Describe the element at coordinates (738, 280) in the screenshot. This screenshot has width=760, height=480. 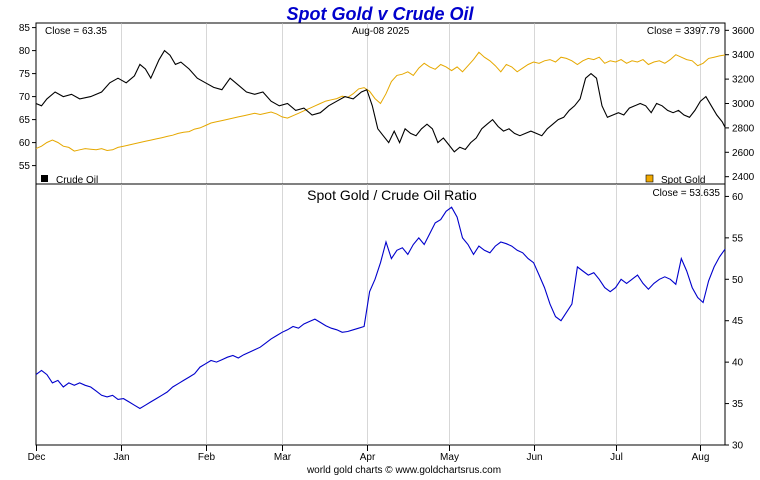
I see `ratio-axis-tick-label: 50` at that location.